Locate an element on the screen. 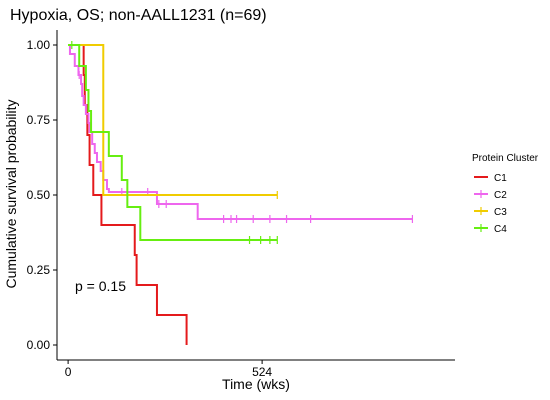 This screenshot has width=550, height=400. p-value-annotation: p = 0.15 is located at coordinates (100, 286).